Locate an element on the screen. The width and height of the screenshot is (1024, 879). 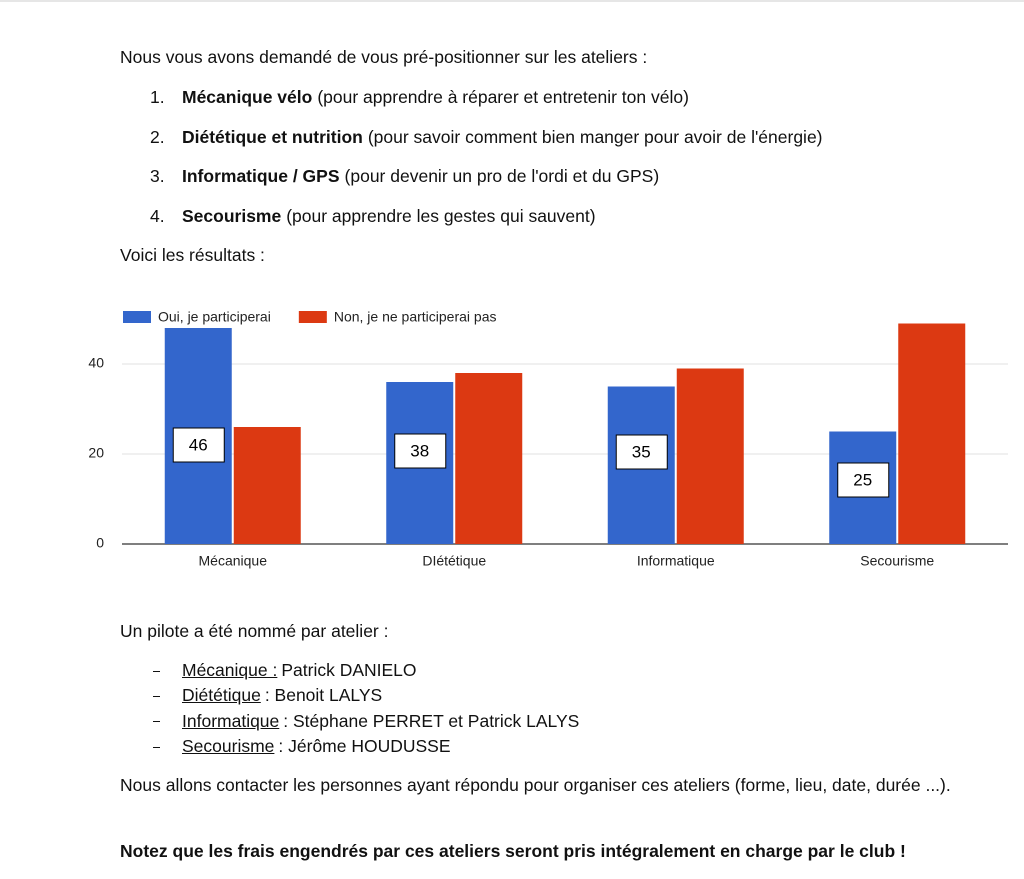
x-tick-label: Informatique is located at coordinates (676, 561).